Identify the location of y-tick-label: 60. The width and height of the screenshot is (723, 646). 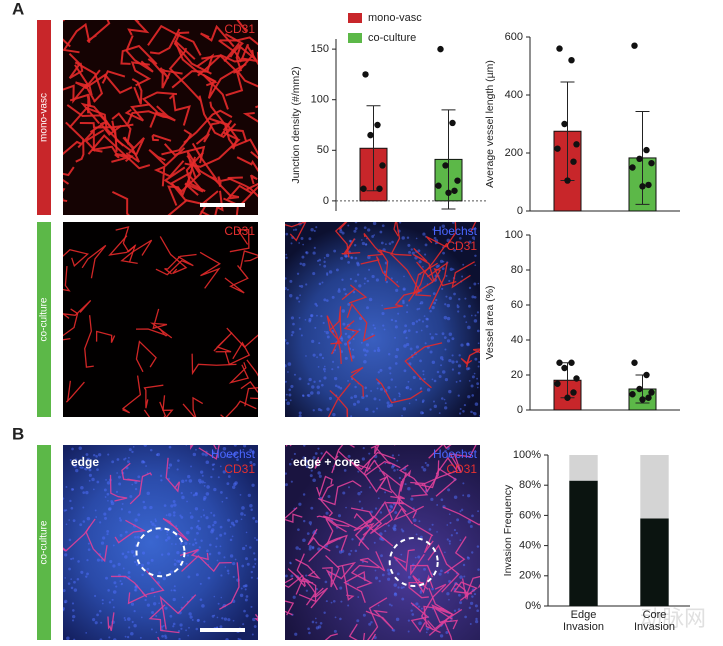
(517, 305).